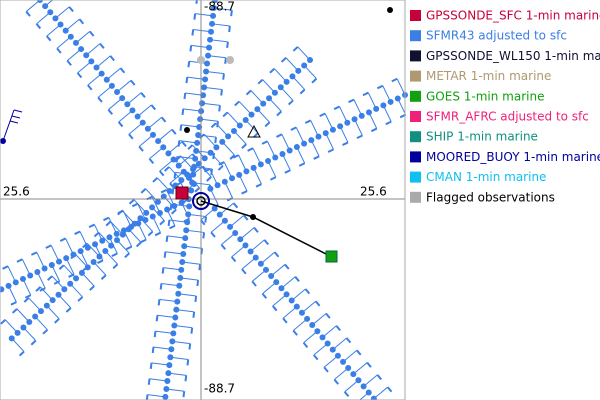 The height and width of the screenshot is (400, 600). What do you see at coordinates (187, 130) in the screenshot?
I see `station` at bounding box center [187, 130].